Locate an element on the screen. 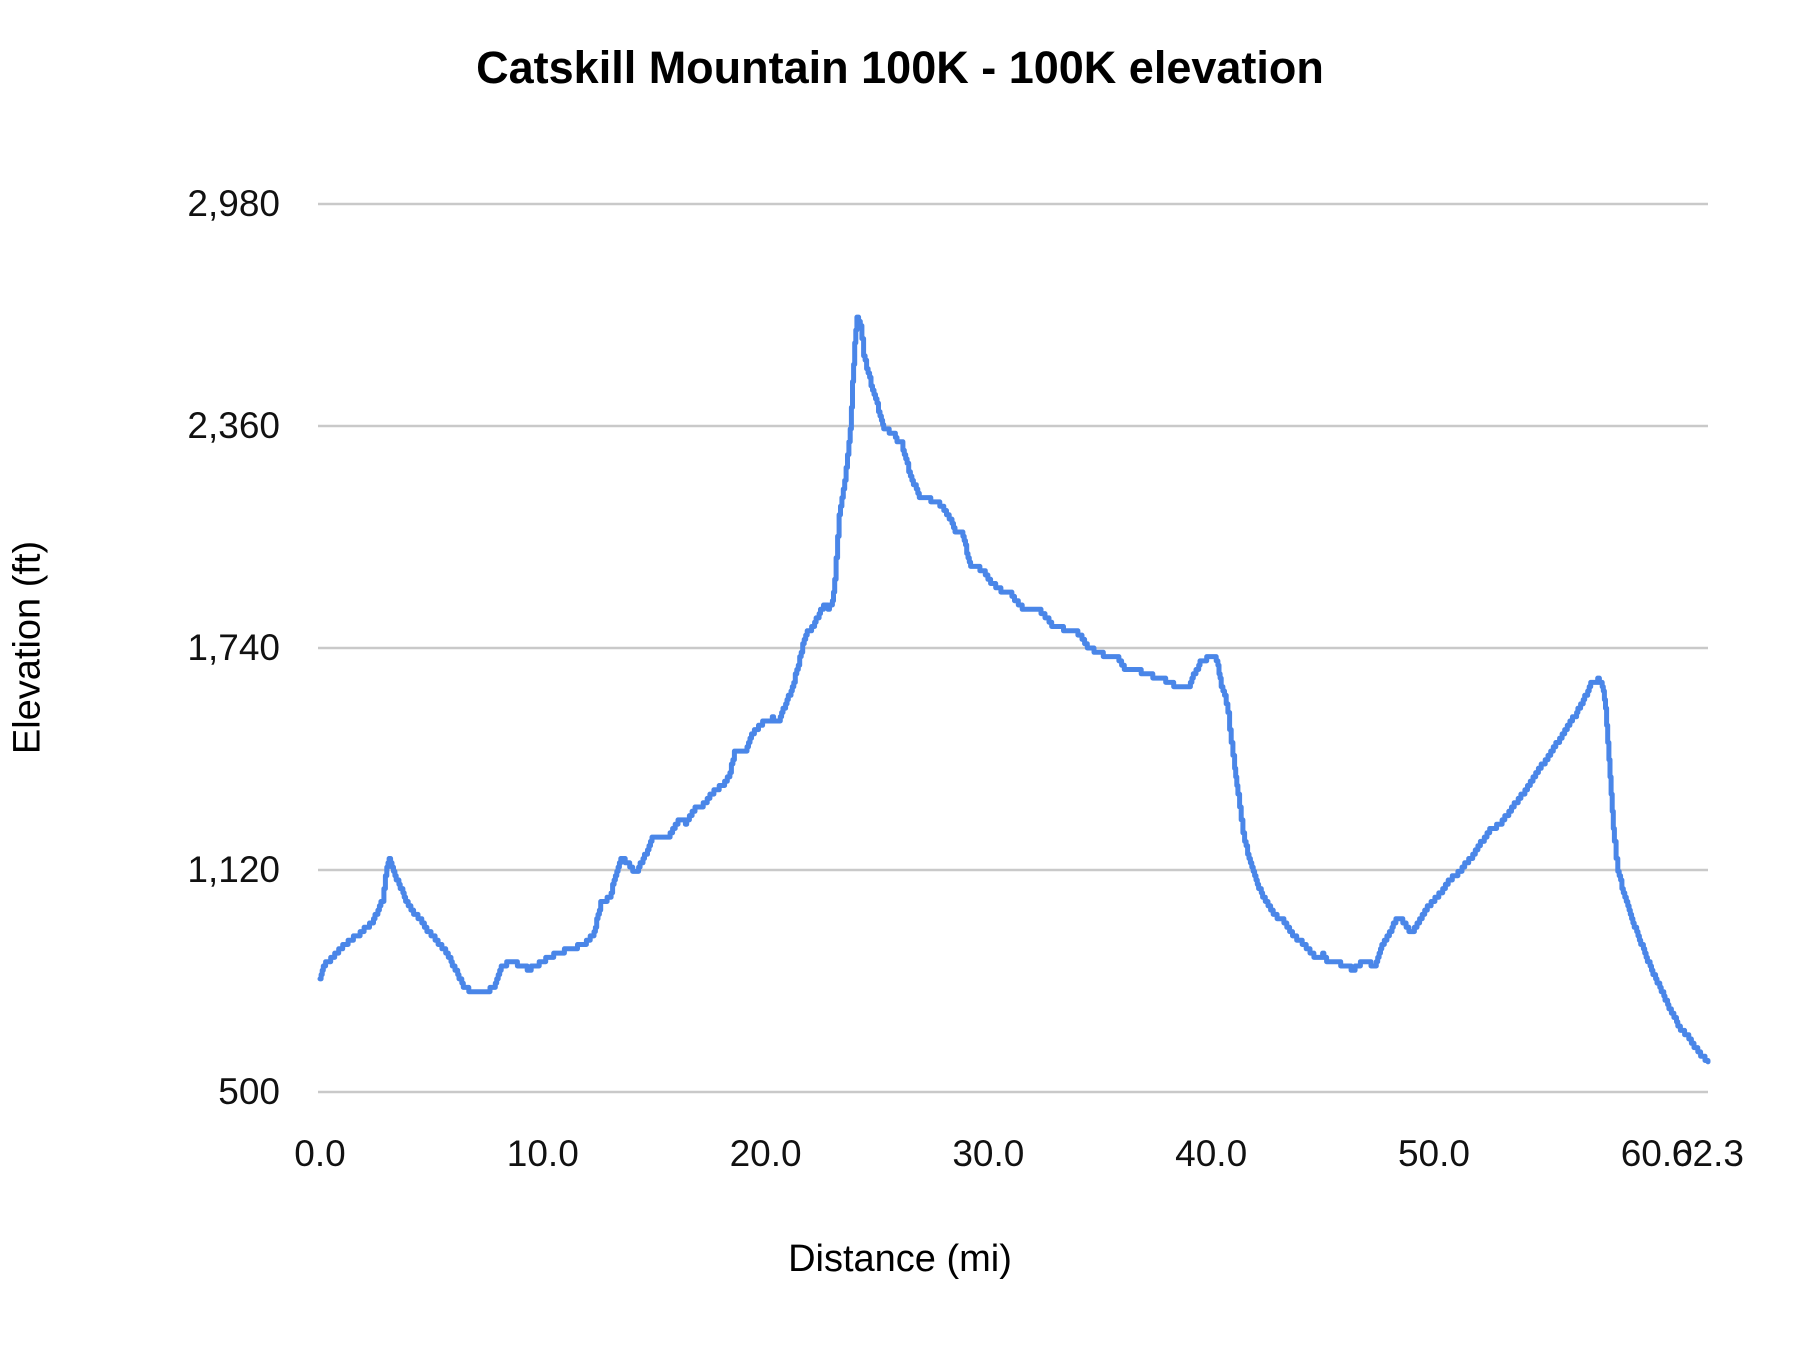 The width and height of the screenshot is (1800, 1350). x-tick-label: 10.0 is located at coordinates (542, 1153).